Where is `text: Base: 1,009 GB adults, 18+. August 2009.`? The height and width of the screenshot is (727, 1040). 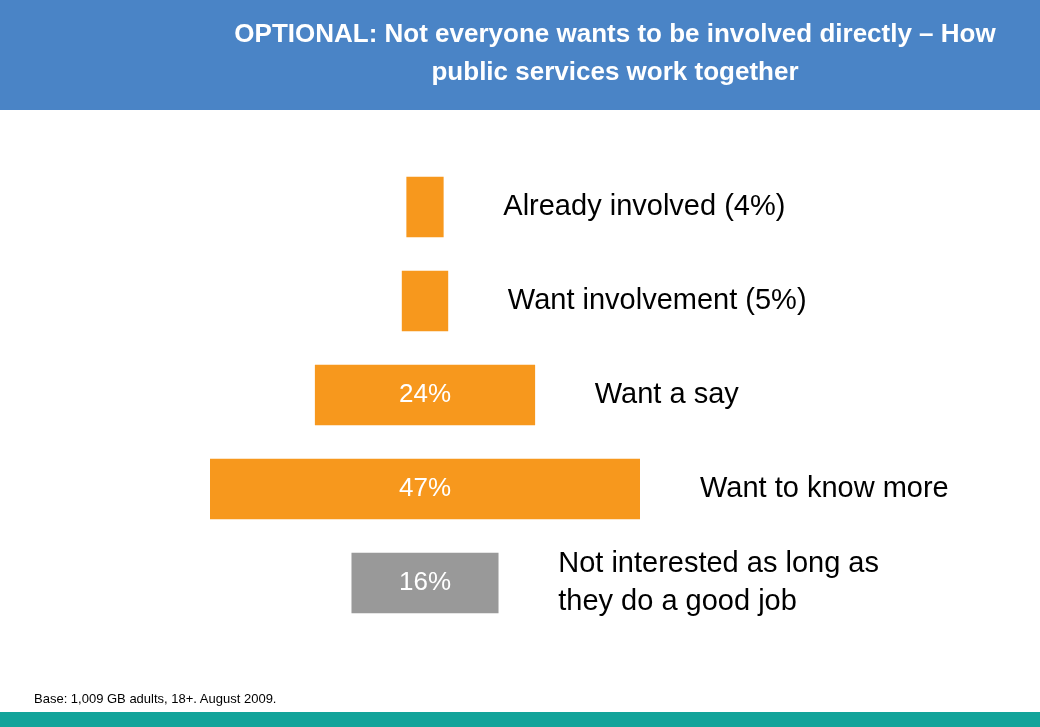 text: Base: 1,009 GB adults, 18+. August 2009. is located at coordinates (155, 698).